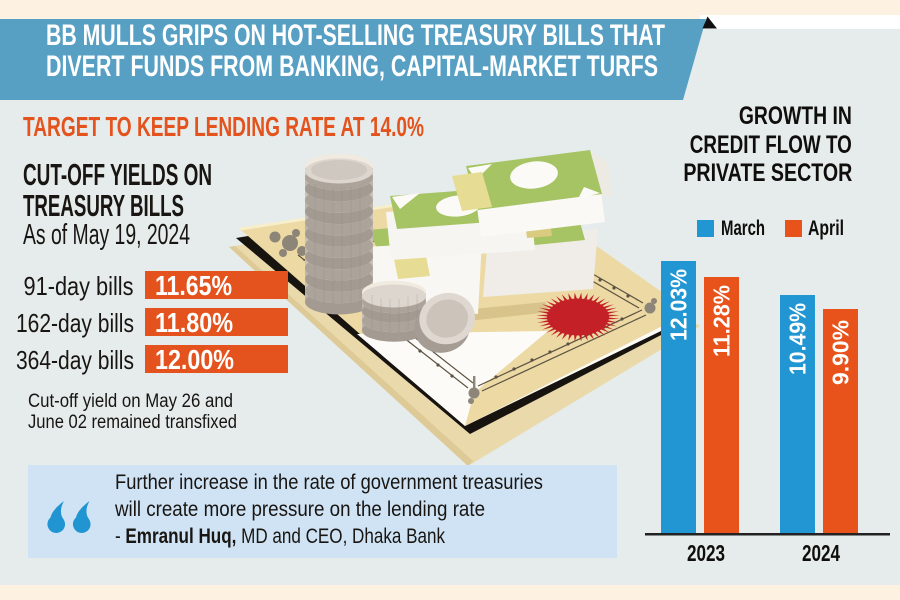  I want to click on svg-text: 9.90%, so click(841, 352).